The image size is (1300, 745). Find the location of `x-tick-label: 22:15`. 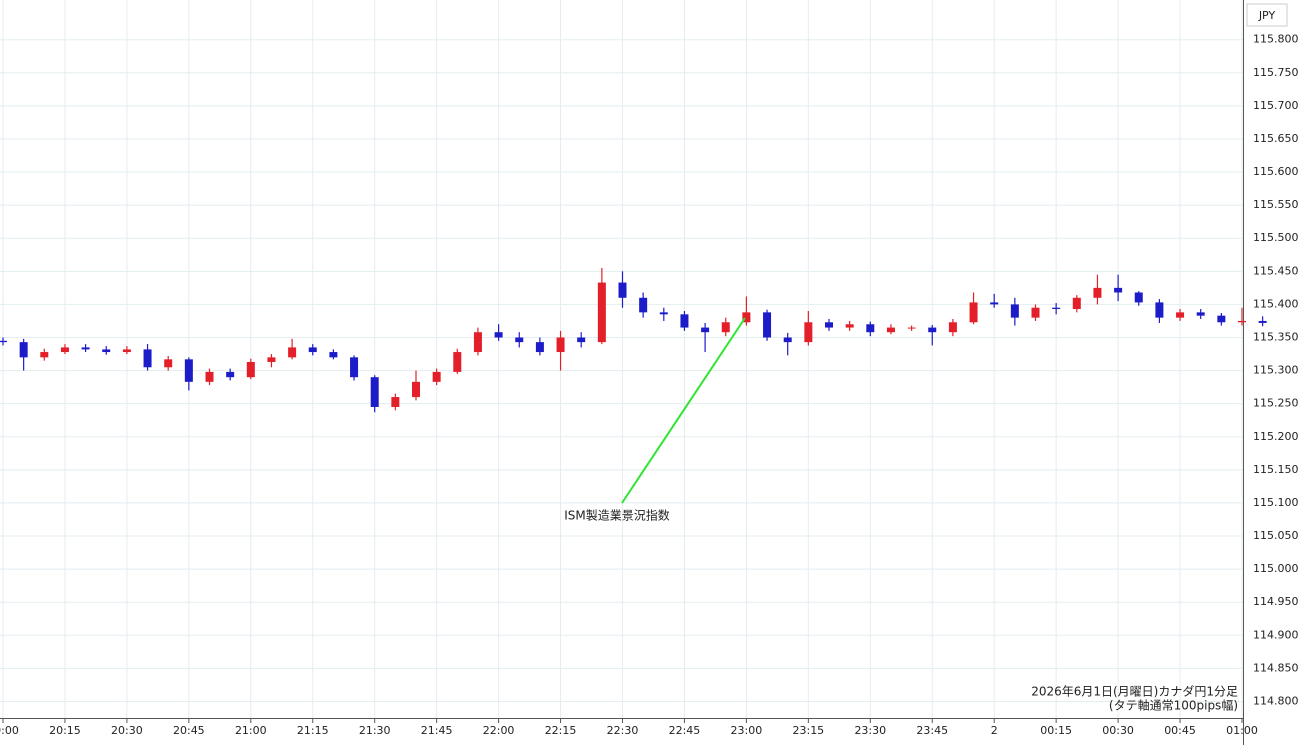

x-tick-label: 22:15 is located at coordinates (561, 730).